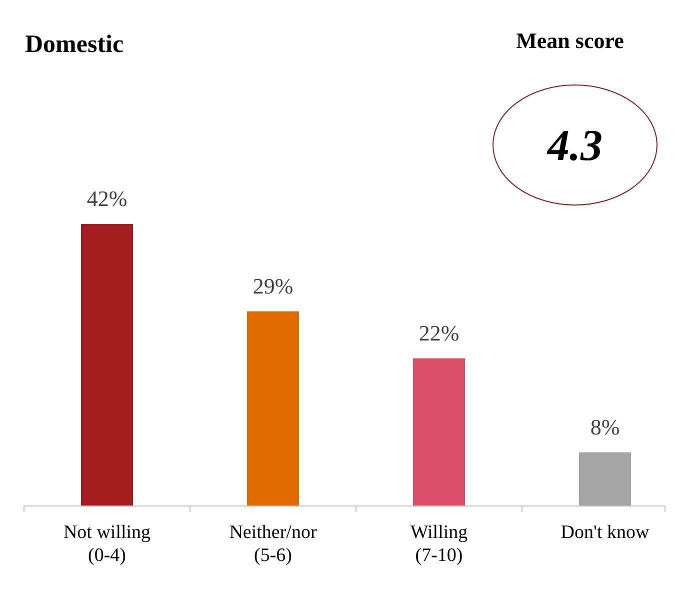 The image size is (679, 608). I want to click on chart-title: Domestic, so click(74, 44).